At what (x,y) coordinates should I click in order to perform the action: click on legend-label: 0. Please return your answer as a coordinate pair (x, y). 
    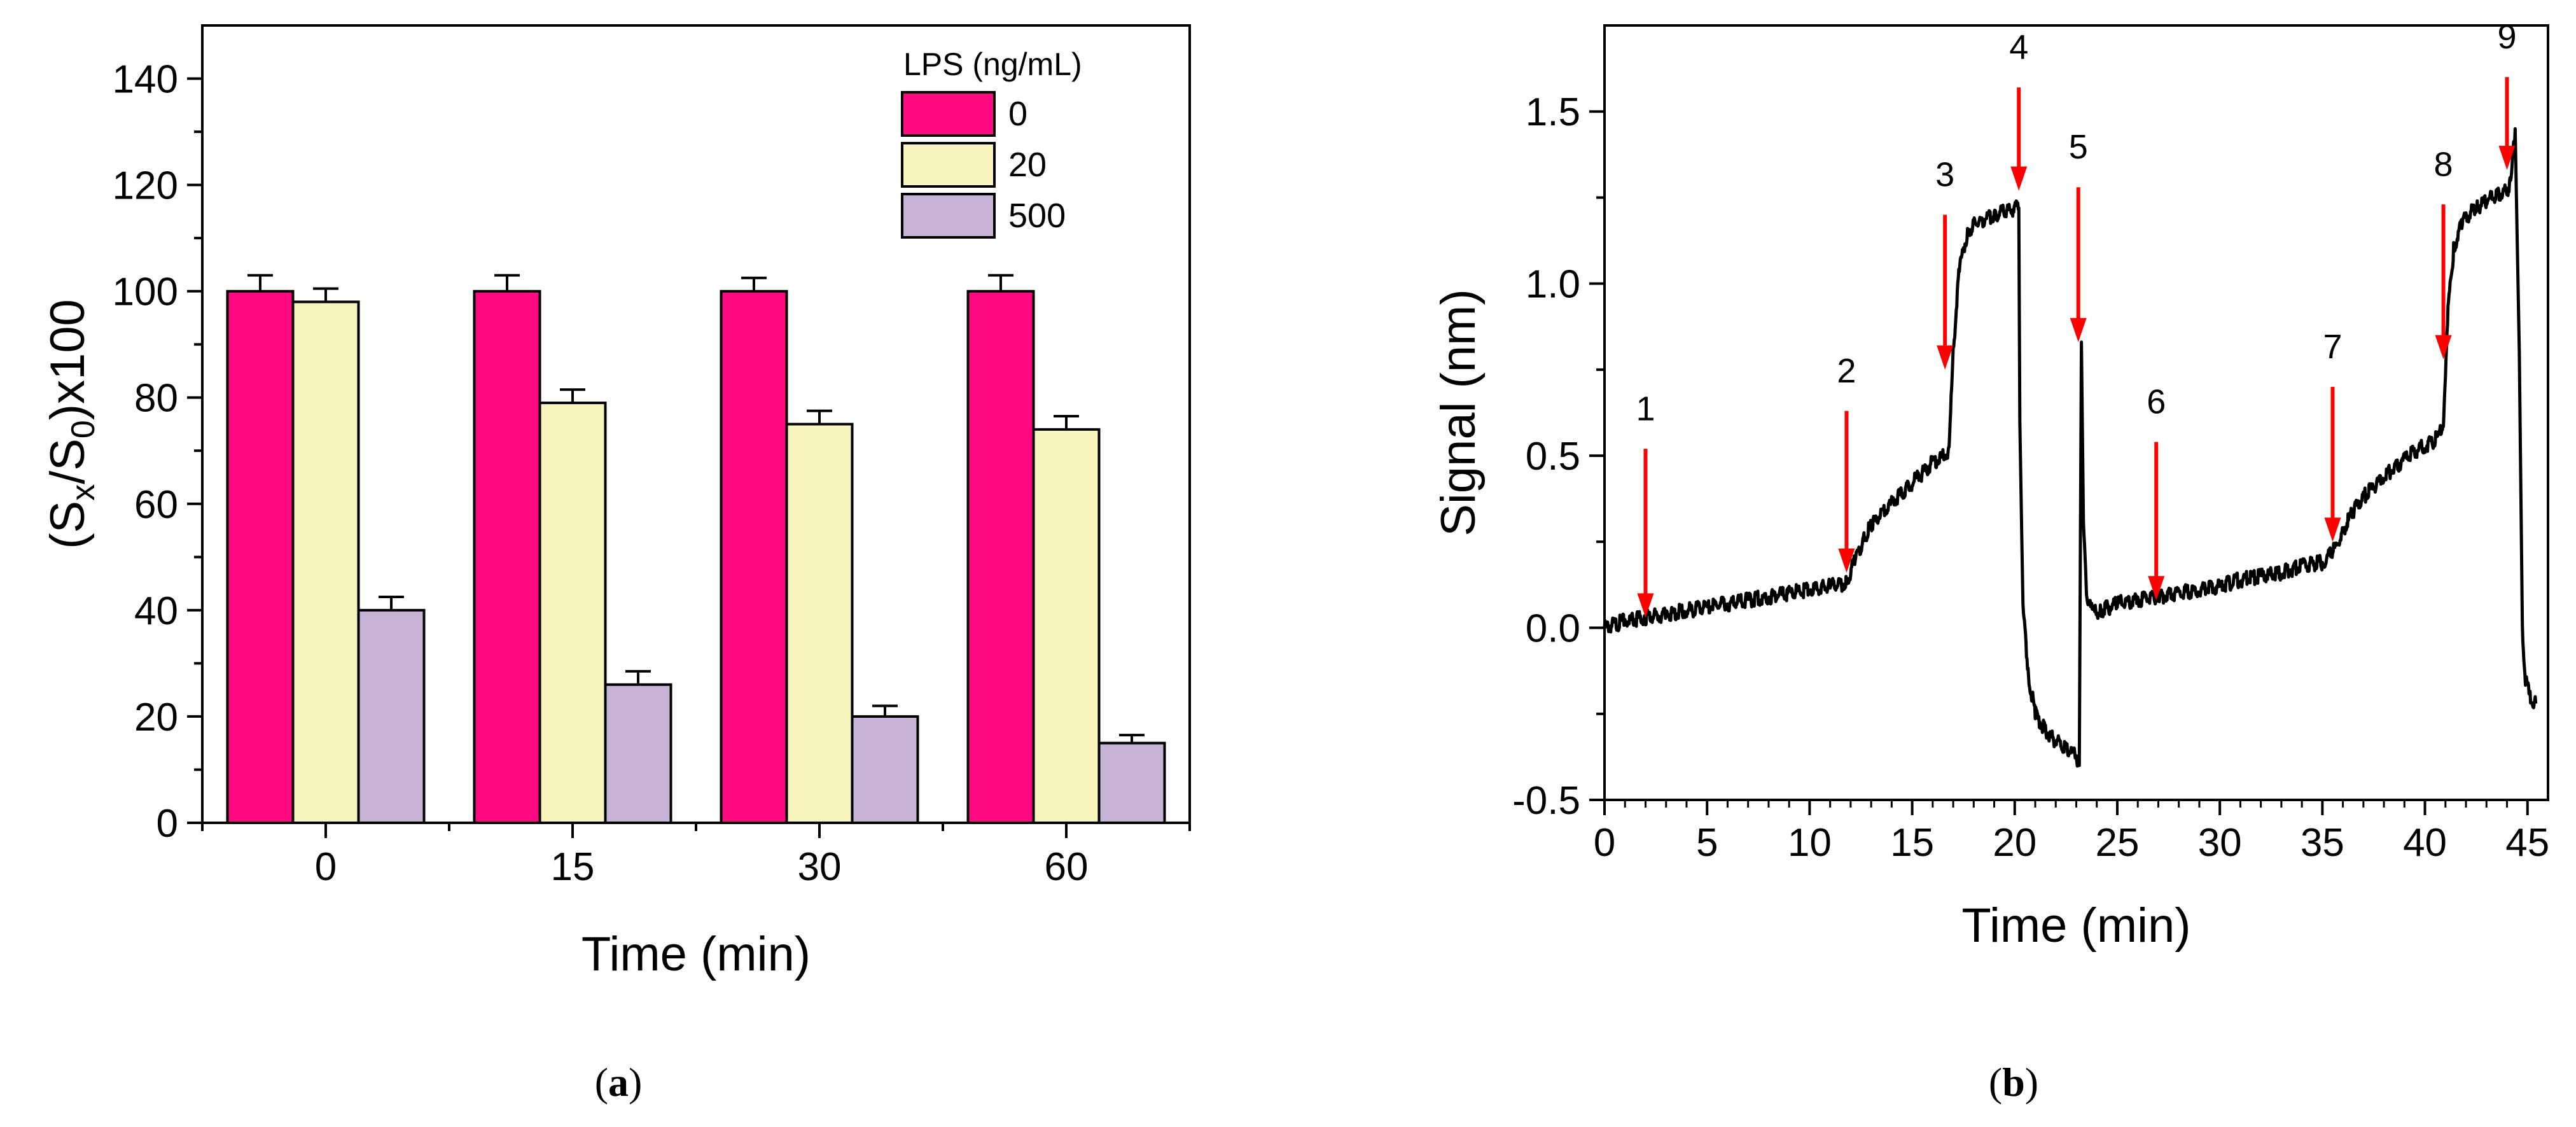
    Looking at the image, I should click on (1017, 114).